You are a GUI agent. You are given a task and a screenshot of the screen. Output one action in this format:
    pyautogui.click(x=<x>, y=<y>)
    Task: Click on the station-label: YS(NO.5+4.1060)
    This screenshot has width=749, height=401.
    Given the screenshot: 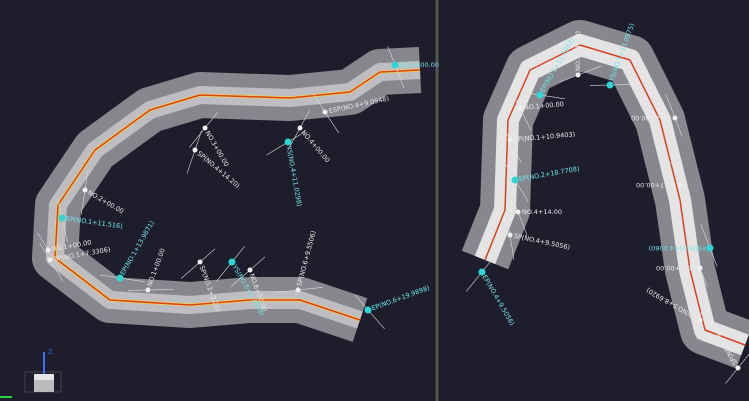 What is the action you would take?
    pyautogui.click(x=678, y=248)
    